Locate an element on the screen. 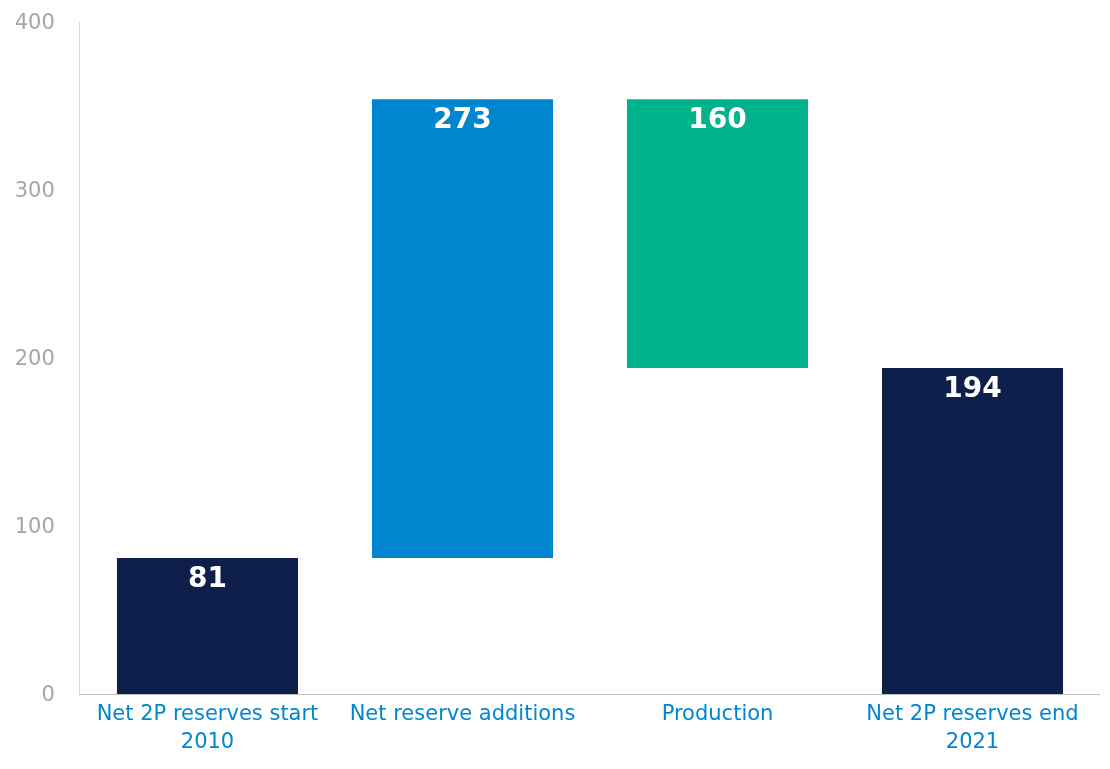 This screenshot has height=769, width=1110. data-label: 273 is located at coordinates (462, 119).